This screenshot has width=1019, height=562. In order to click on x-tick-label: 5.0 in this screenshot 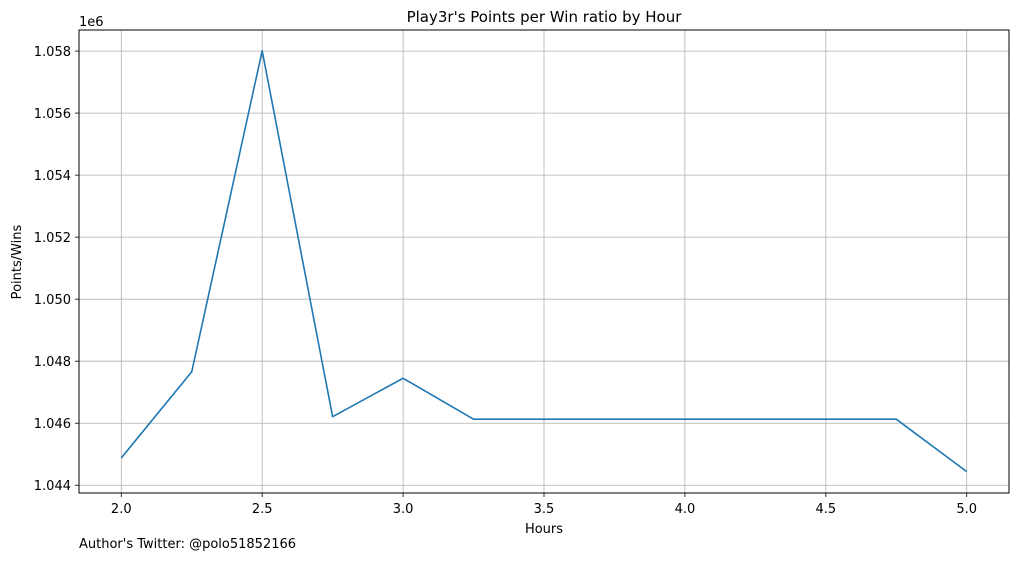, I will do `click(966, 509)`.